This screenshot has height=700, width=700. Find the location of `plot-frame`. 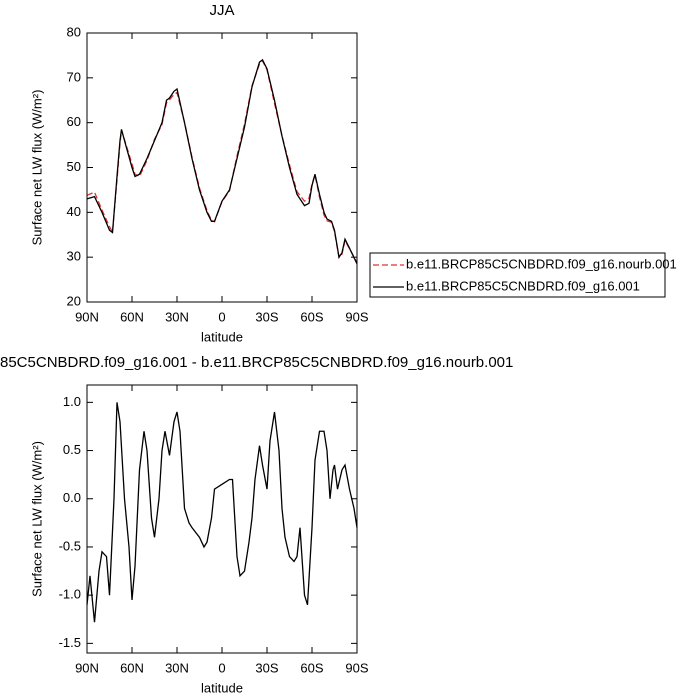

plot-frame is located at coordinates (222, 519).